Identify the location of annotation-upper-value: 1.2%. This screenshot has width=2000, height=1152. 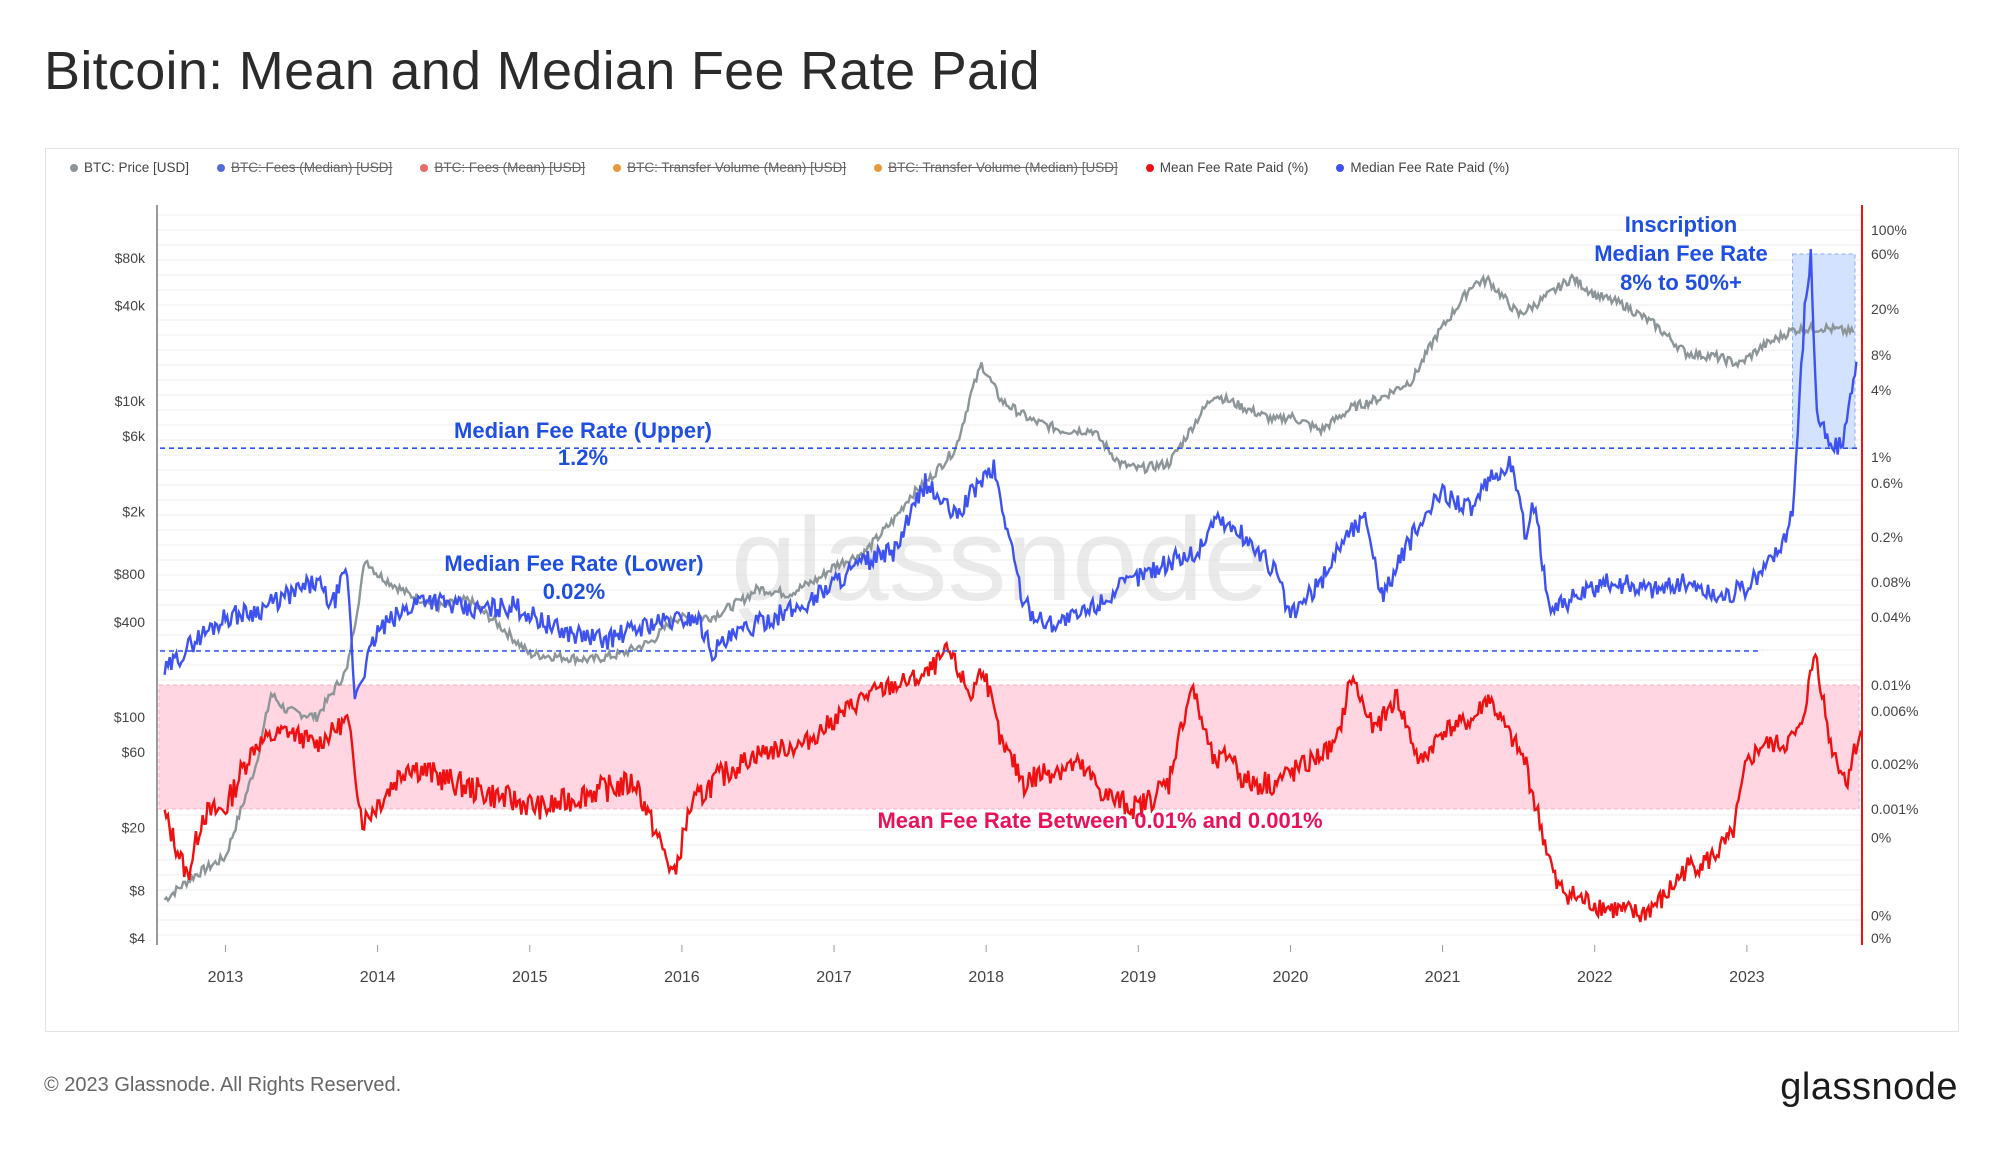
(583, 457).